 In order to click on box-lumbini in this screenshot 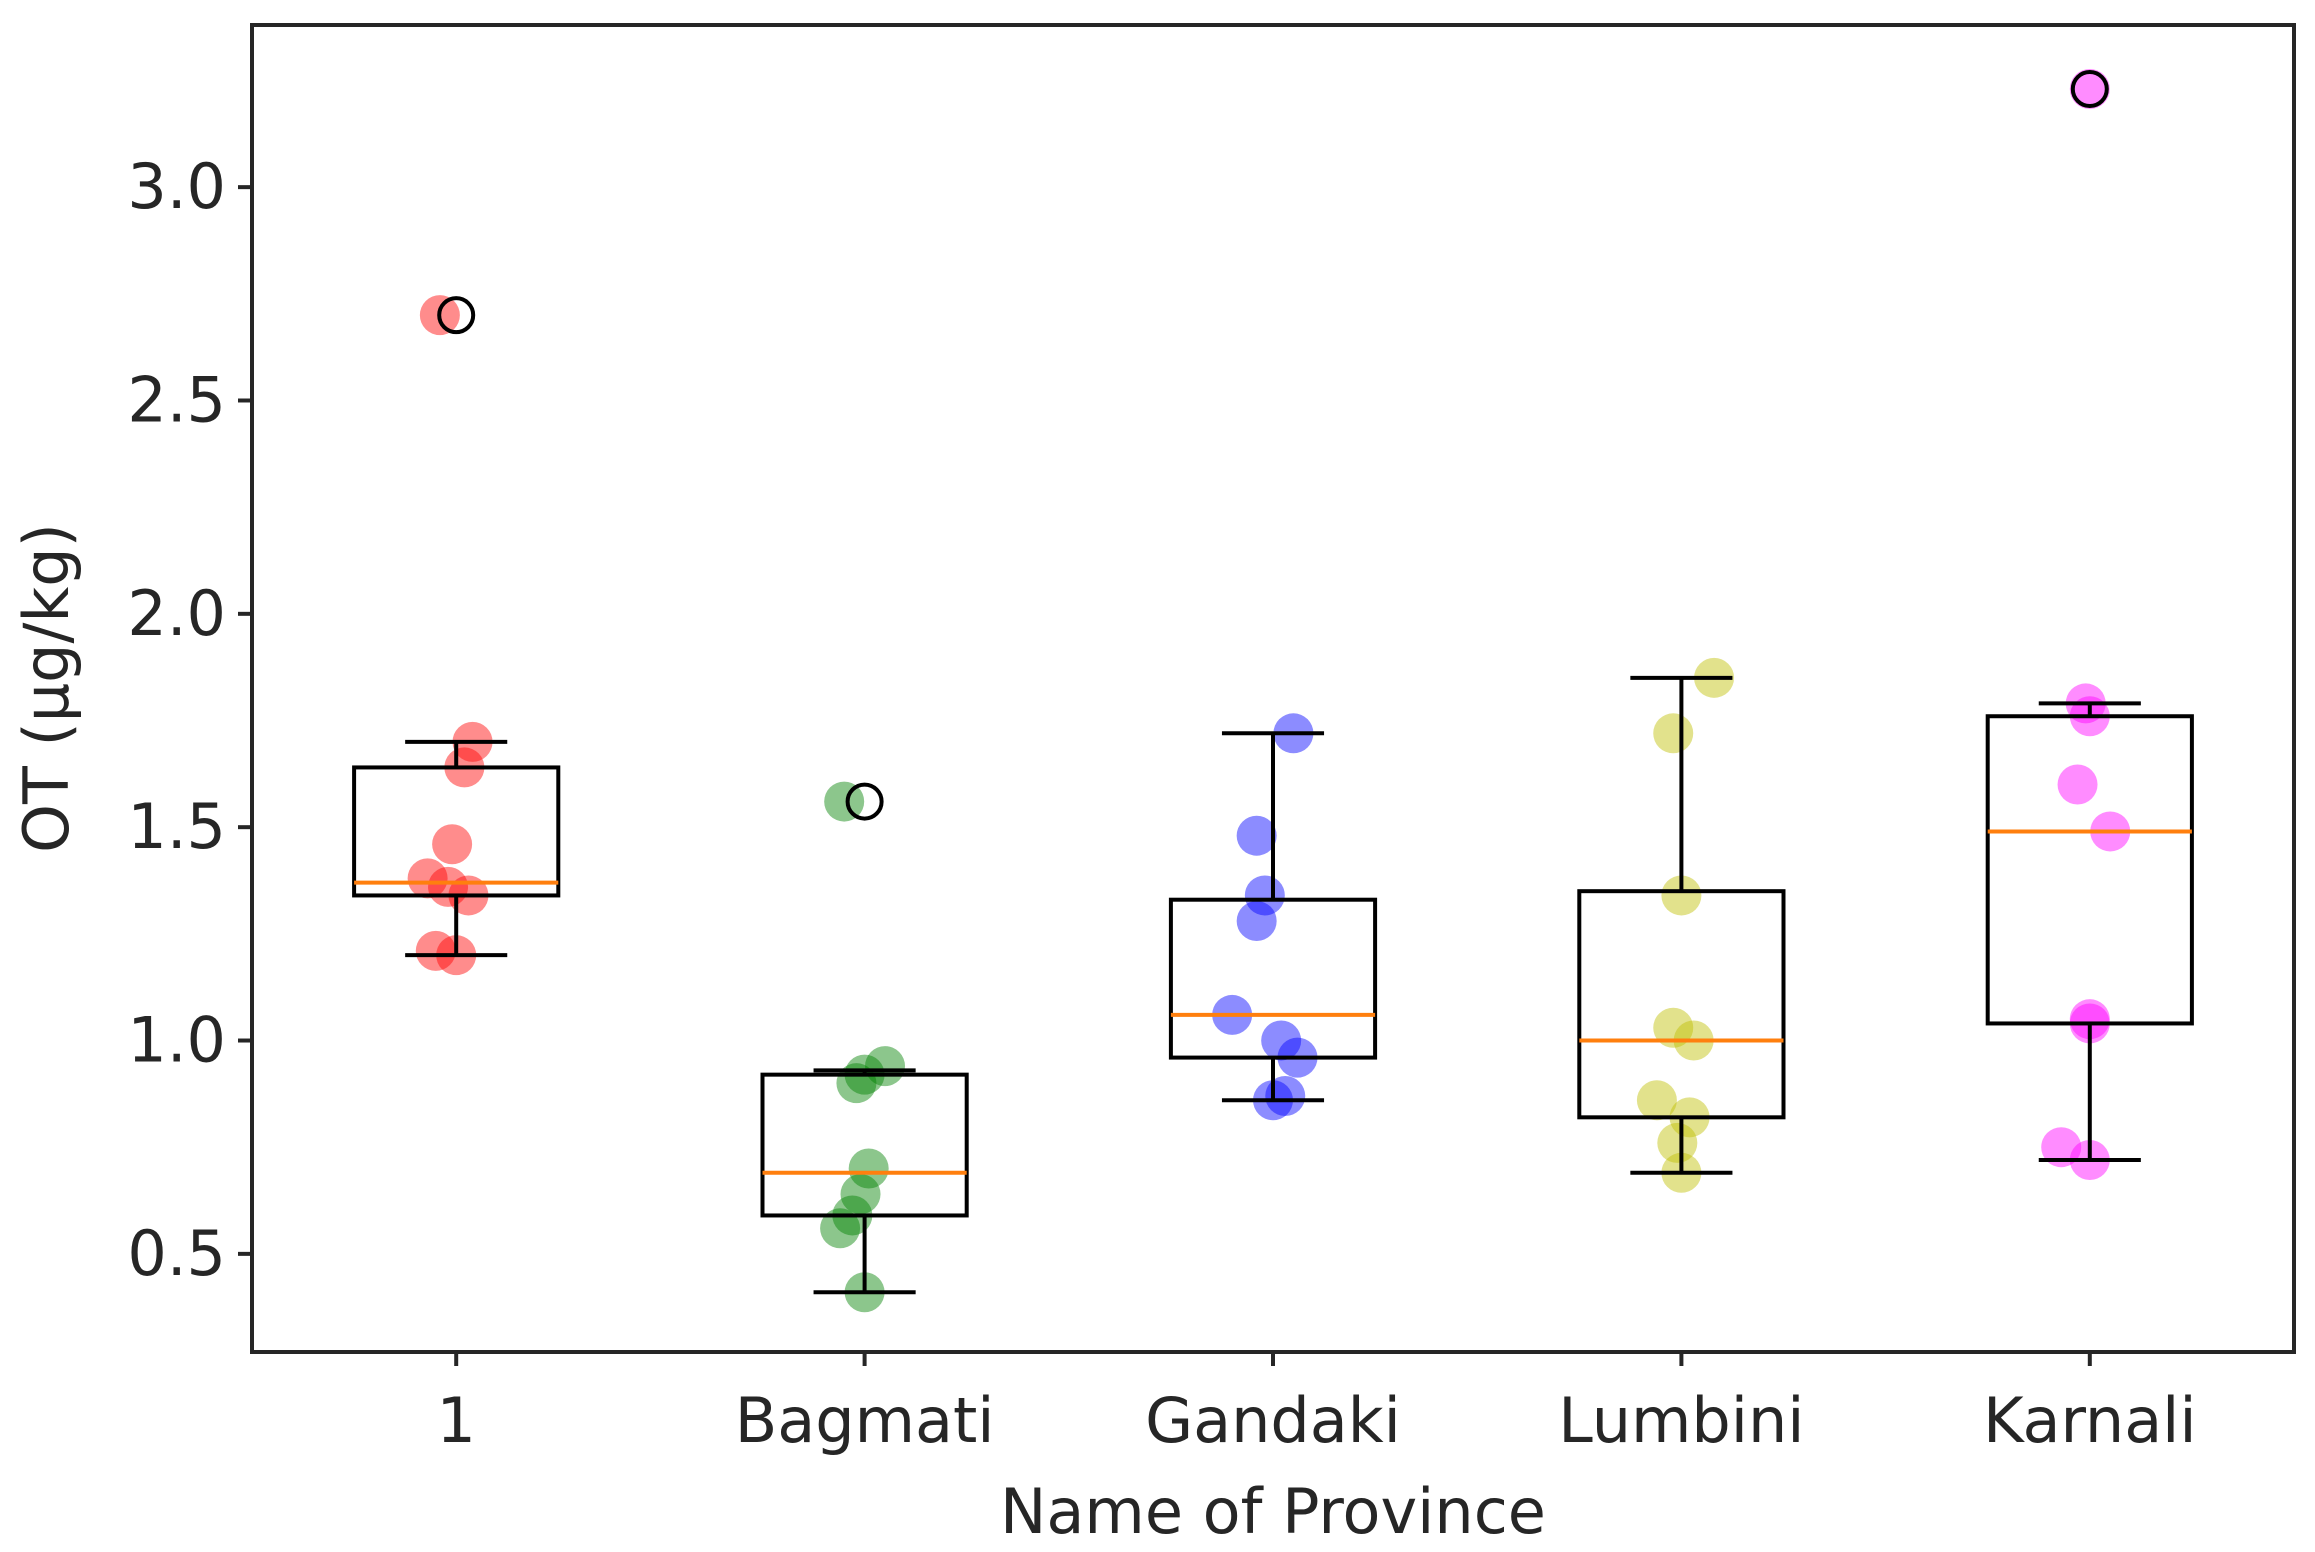, I will do `click(1681, 925)`.